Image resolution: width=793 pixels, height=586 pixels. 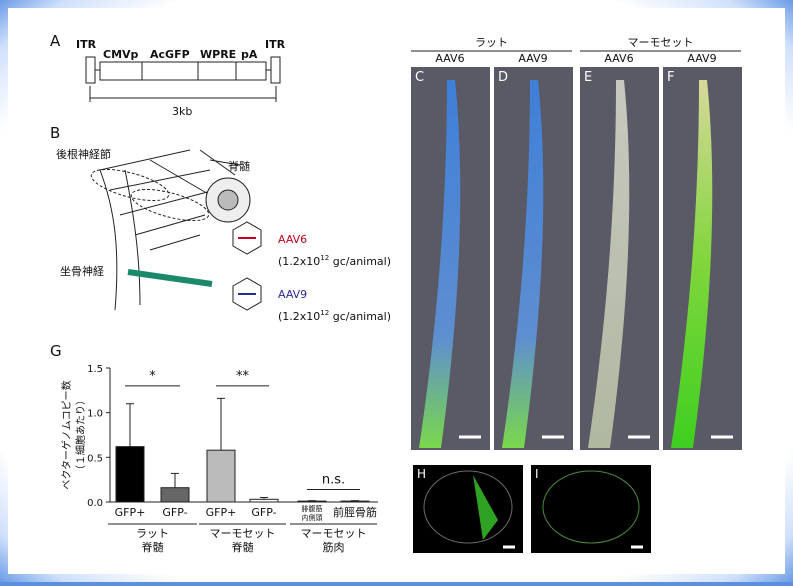 I want to click on panel-letter: F, so click(x=670, y=77).